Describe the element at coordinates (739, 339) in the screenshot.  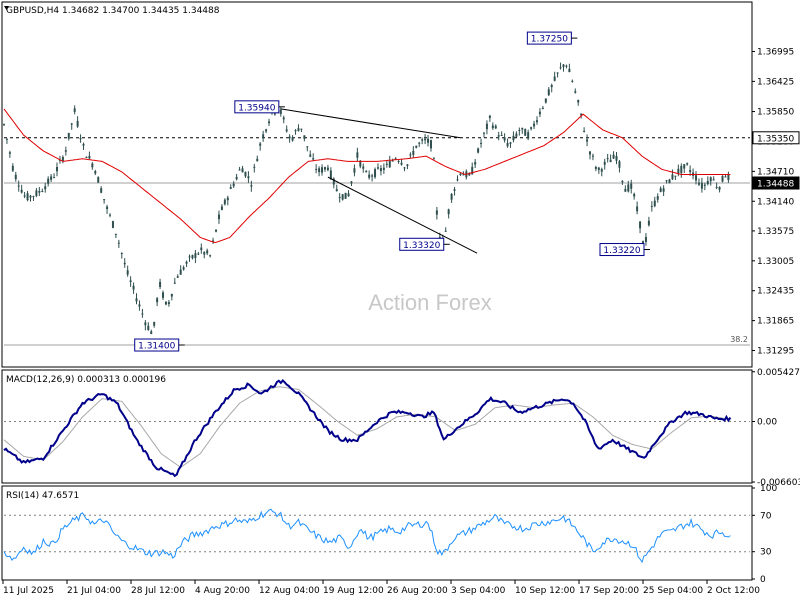
I see `fib-level-label: 38.2` at that location.